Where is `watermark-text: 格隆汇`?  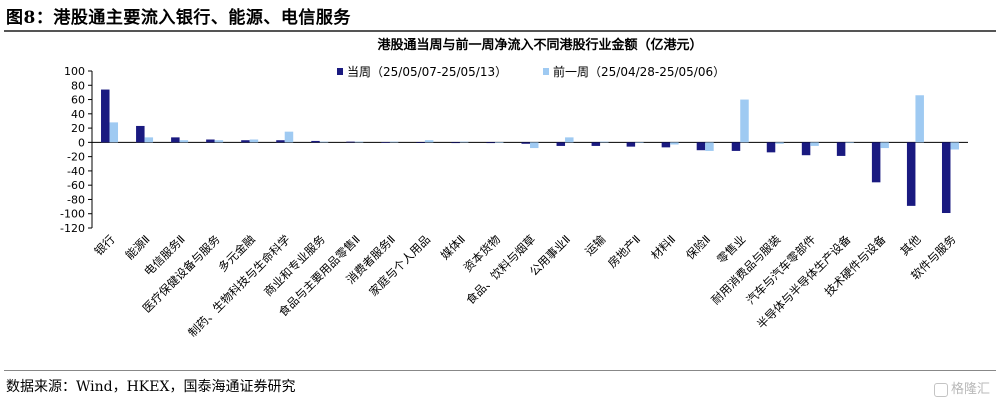 watermark-text: 格隆汇 is located at coordinates (970, 389).